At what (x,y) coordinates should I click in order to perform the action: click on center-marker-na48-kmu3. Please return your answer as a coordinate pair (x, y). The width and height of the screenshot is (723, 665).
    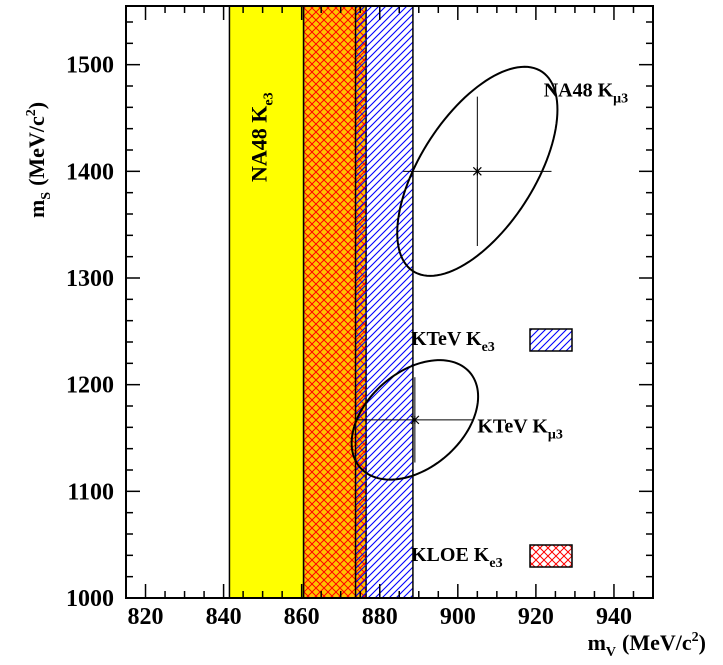
    Looking at the image, I should click on (477, 171).